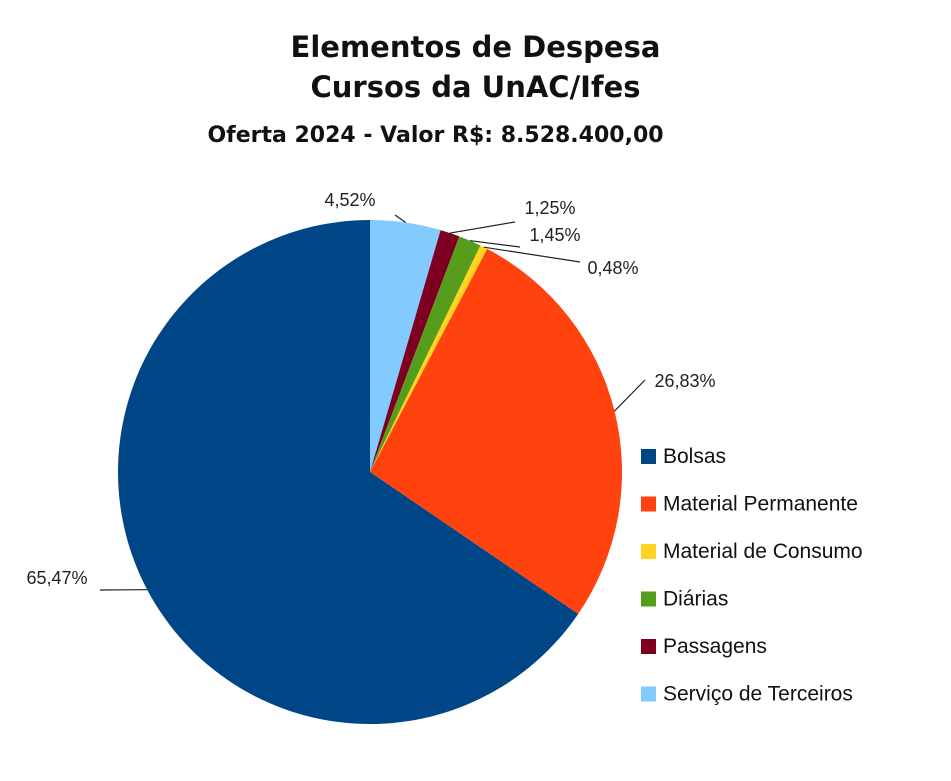 The width and height of the screenshot is (951, 781). What do you see at coordinates (648, 551) in the screenshot?
I see `legend-swatch-material-de-consumo` at bounding box center [648, 551].